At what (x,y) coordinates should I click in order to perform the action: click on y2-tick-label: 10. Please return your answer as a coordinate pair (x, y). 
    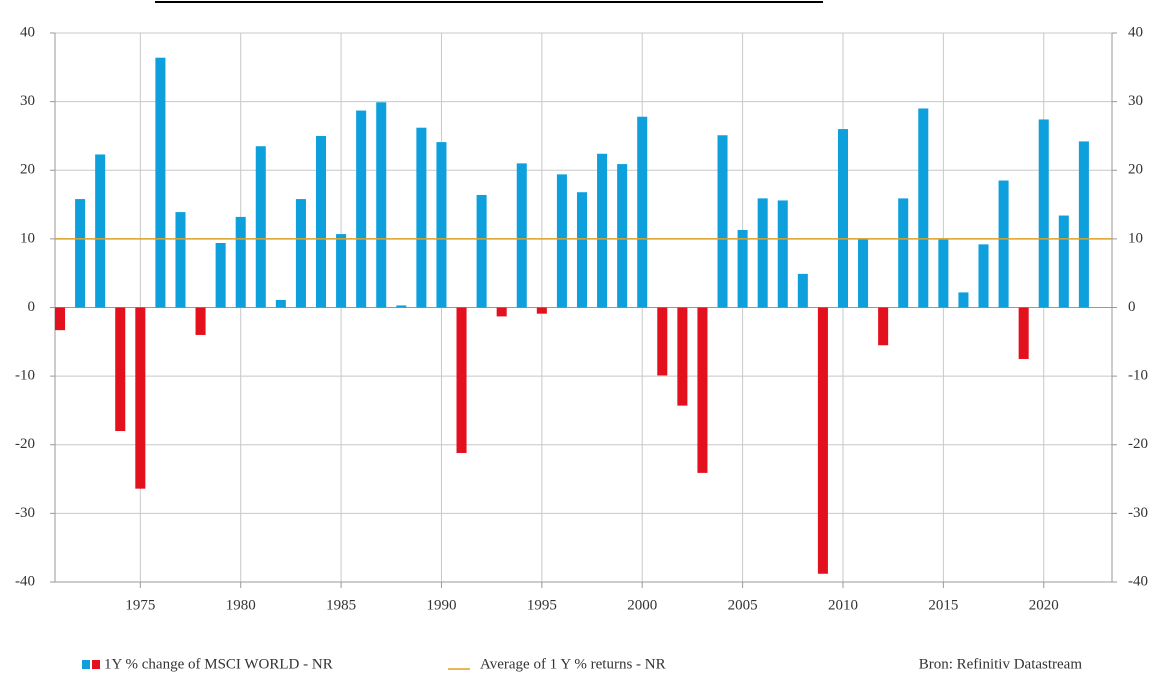
    Looking at the image, I should click on (1135, 238).